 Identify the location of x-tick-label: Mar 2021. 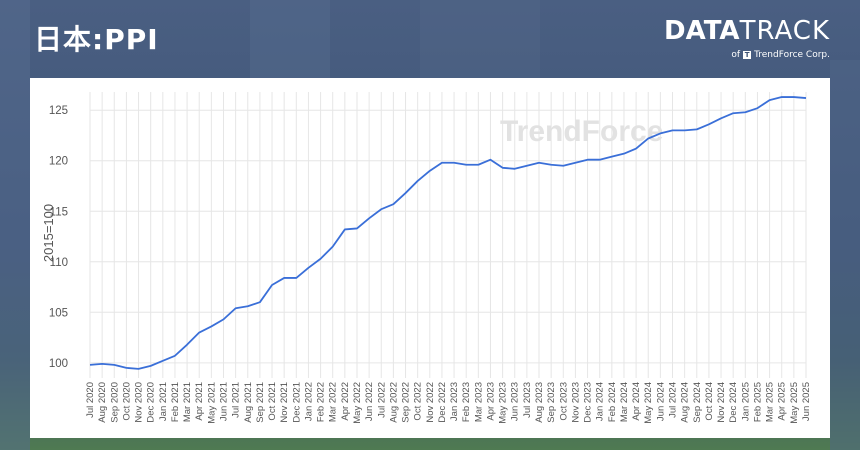
(187, 402).